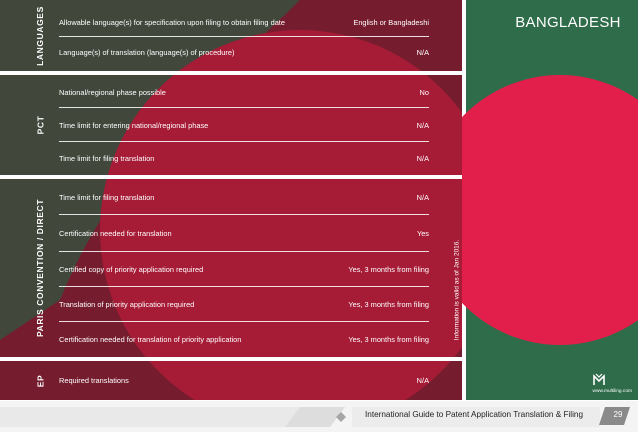 Image resolution: width=638 pixels, height=432 pixels. What do you see at coordinates (424, 92) in the screenshot?
I see `row-answer: No` at bounding box center [424, 92].